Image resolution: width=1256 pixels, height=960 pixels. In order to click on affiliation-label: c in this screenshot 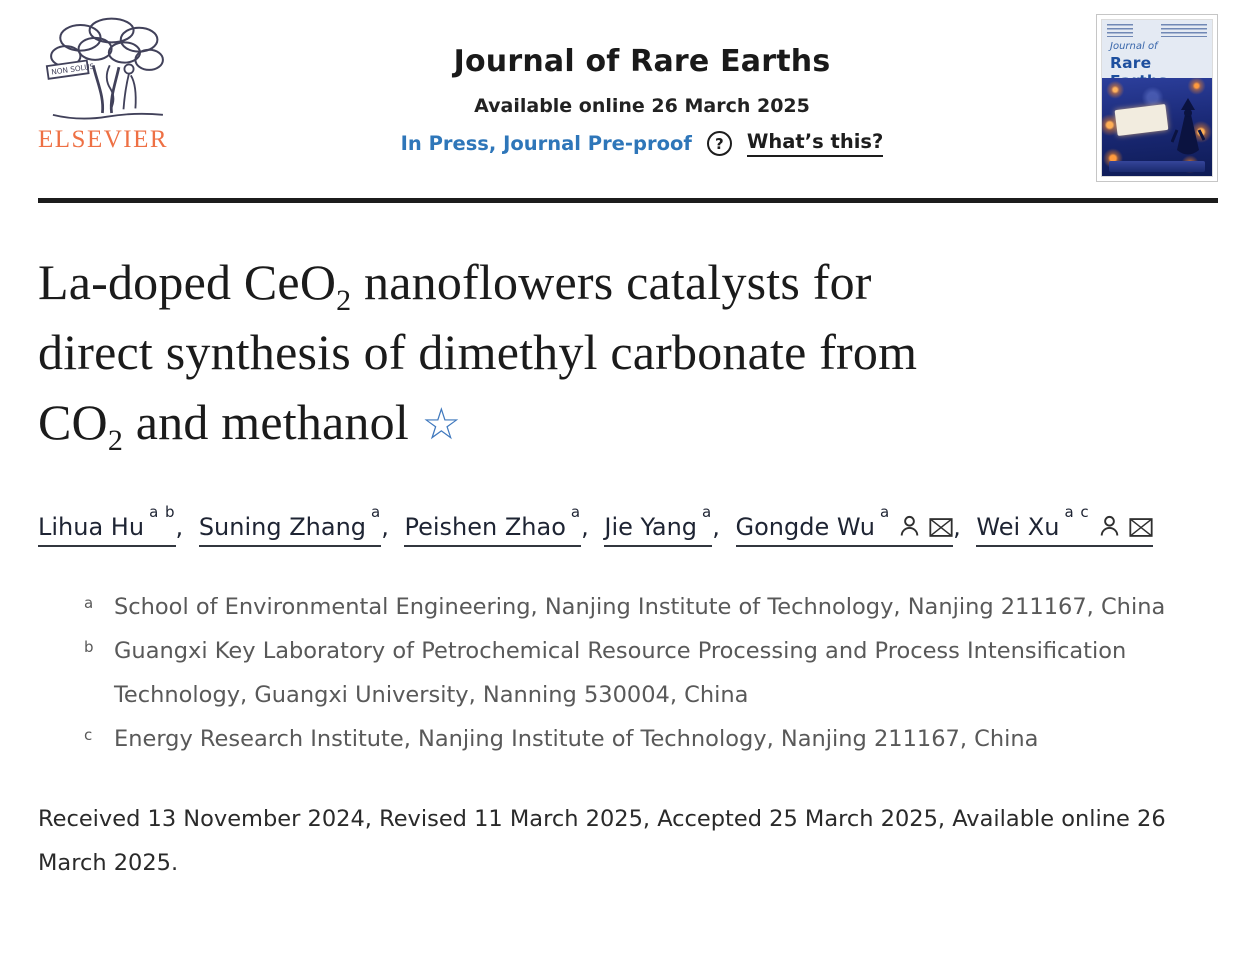, I will do `click(88, 735)`.